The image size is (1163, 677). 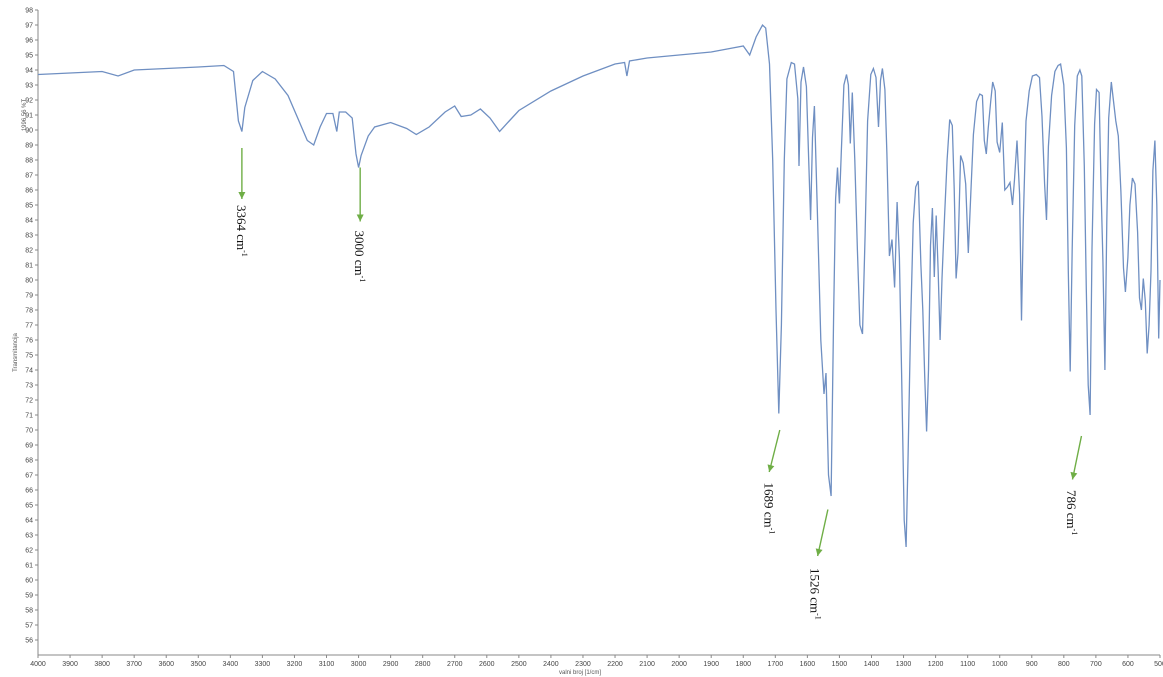 What do you see at coordinates (711, 664) in the screenshot?
I see `x-tick-label: 1900` at bounding box center [711, 664].